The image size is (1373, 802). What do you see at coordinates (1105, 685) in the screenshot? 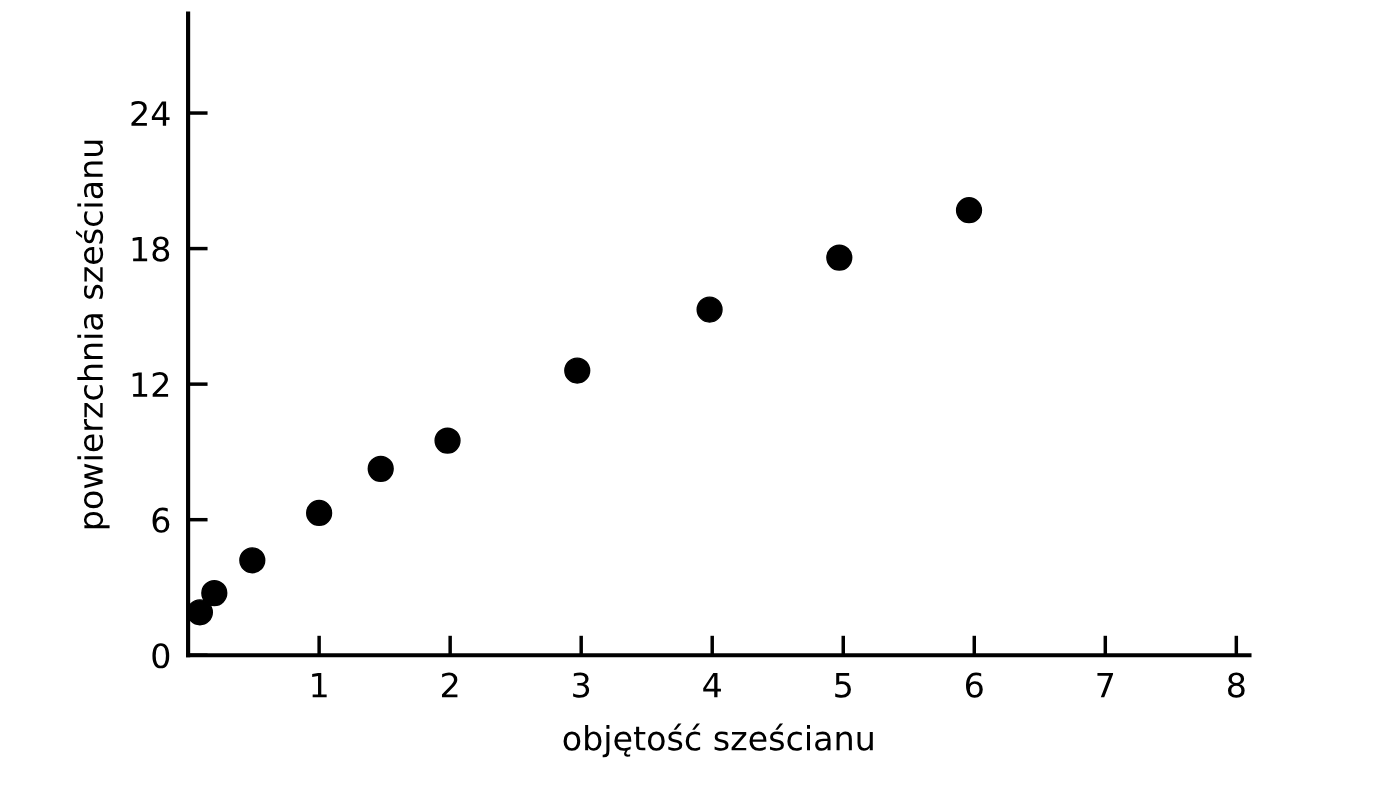
I see `x-tick-label: 7` at bounding box center [1105, 685].